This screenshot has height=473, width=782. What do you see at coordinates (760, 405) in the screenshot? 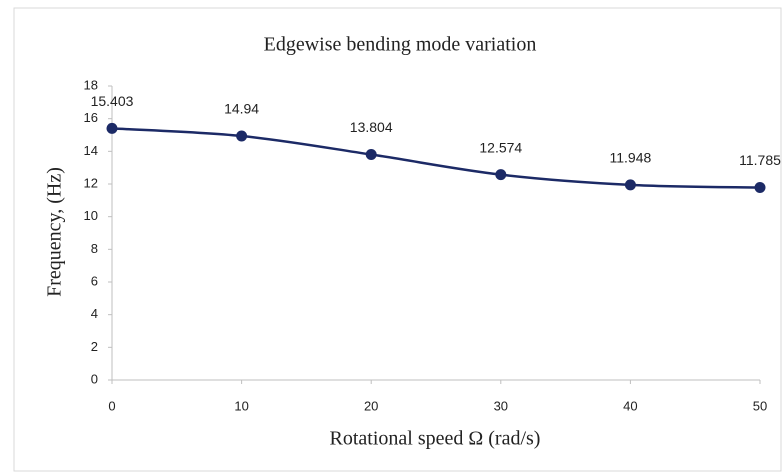
I see `x-tick-label: 50` at bounding box center [760, 405].